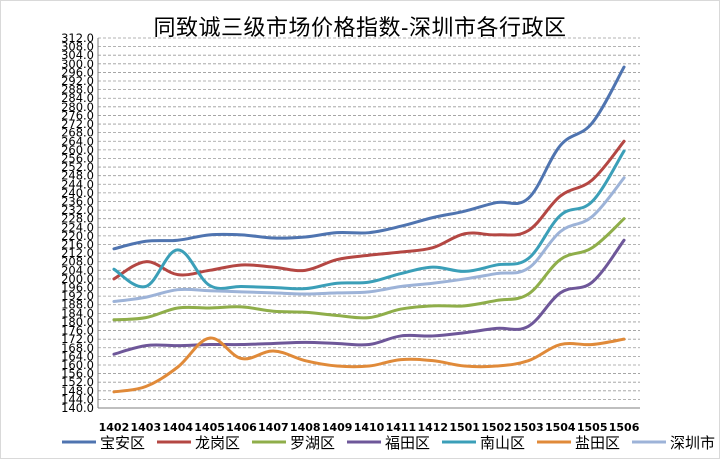 This screenshot has height=459, width=720. Describe the element at coordinates (217, 443) in the screenshot. I see `legend-label: 龙岗区` at that location.